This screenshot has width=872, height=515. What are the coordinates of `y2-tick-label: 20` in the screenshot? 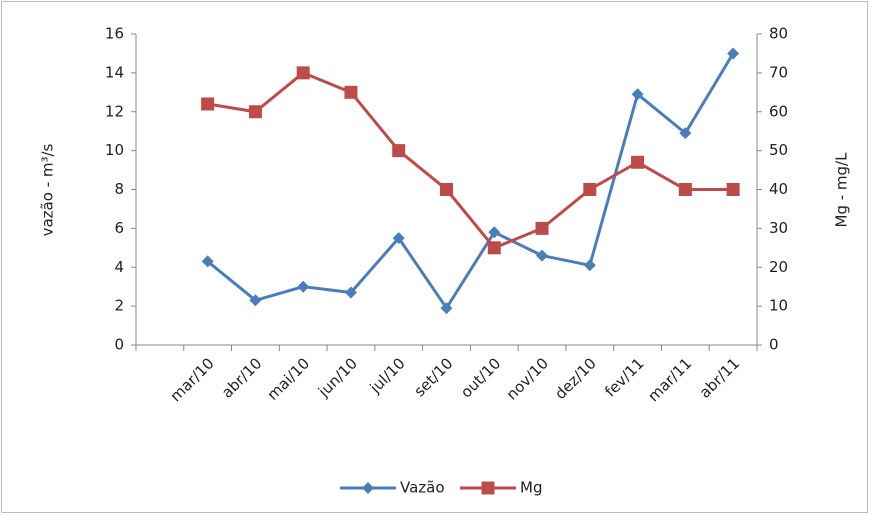 It's located at (778, 267).